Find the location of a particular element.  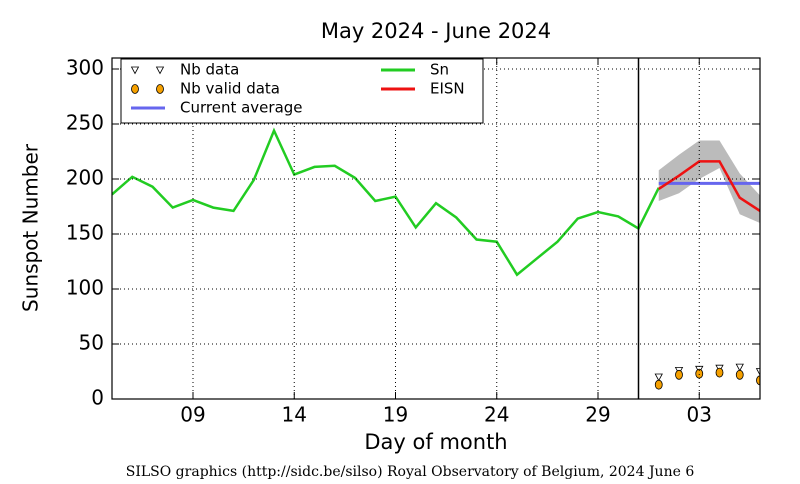

legend-label: Nb data is located at coordinates (209, 70).